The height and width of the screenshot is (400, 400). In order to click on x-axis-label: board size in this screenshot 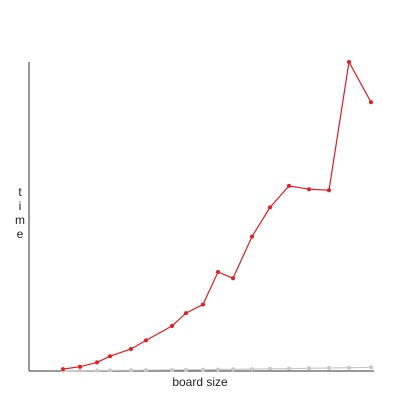, I will do `click(200, 382)`.